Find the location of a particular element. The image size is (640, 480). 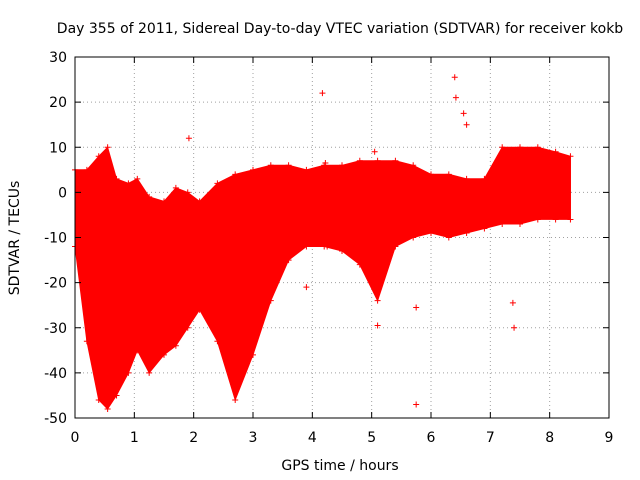

x-tick-label: 7 is located at coordinates (490, 438).